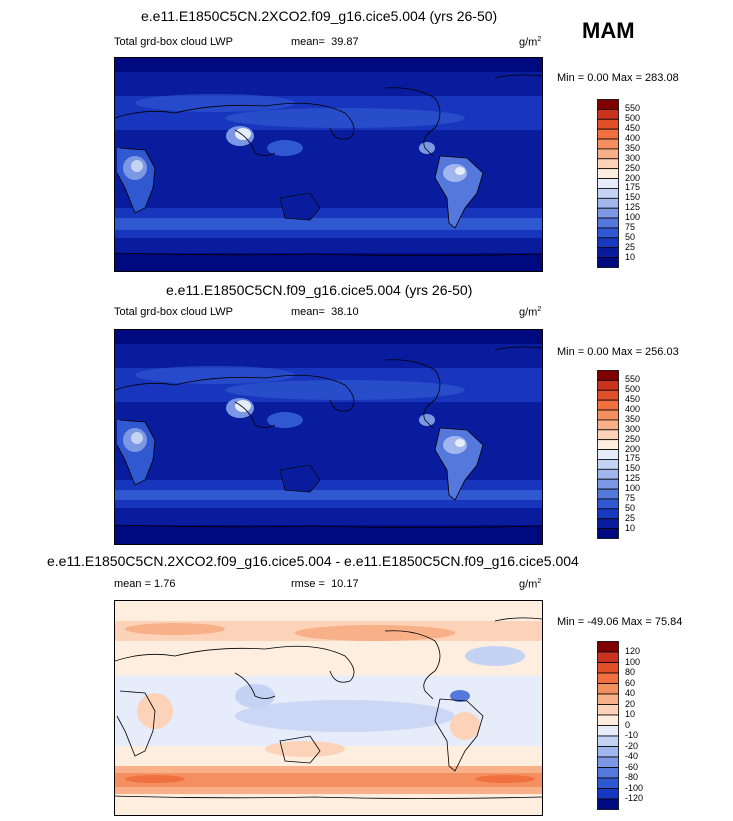  Describe the element at coordinates (633, 157) in the screenshot. I see `colorbar-label: 300` at that location.